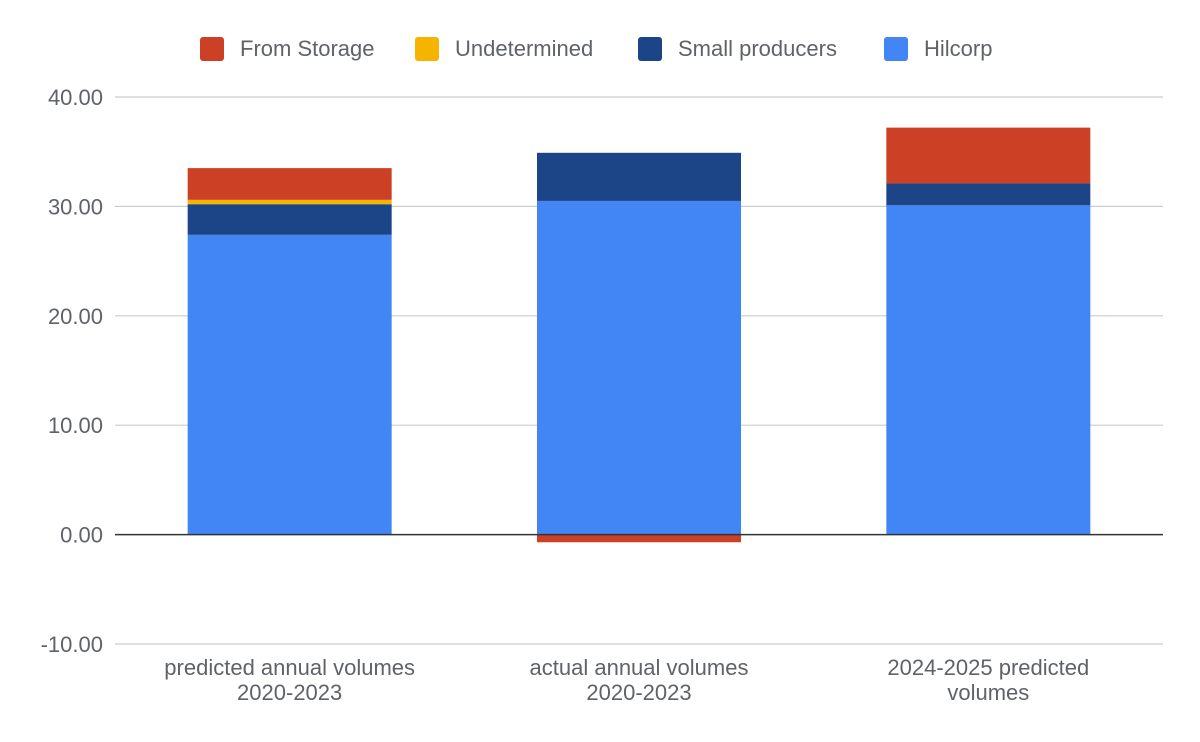 The height and width of the screenshot is (742, 1200). I want to click on legend-item: Small producers, so click(737, 48).